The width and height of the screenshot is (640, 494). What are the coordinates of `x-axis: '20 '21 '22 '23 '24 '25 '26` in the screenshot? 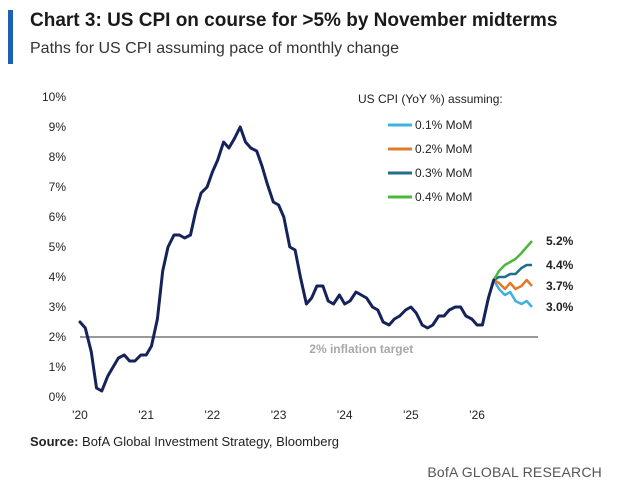 It's located at (278, 415).